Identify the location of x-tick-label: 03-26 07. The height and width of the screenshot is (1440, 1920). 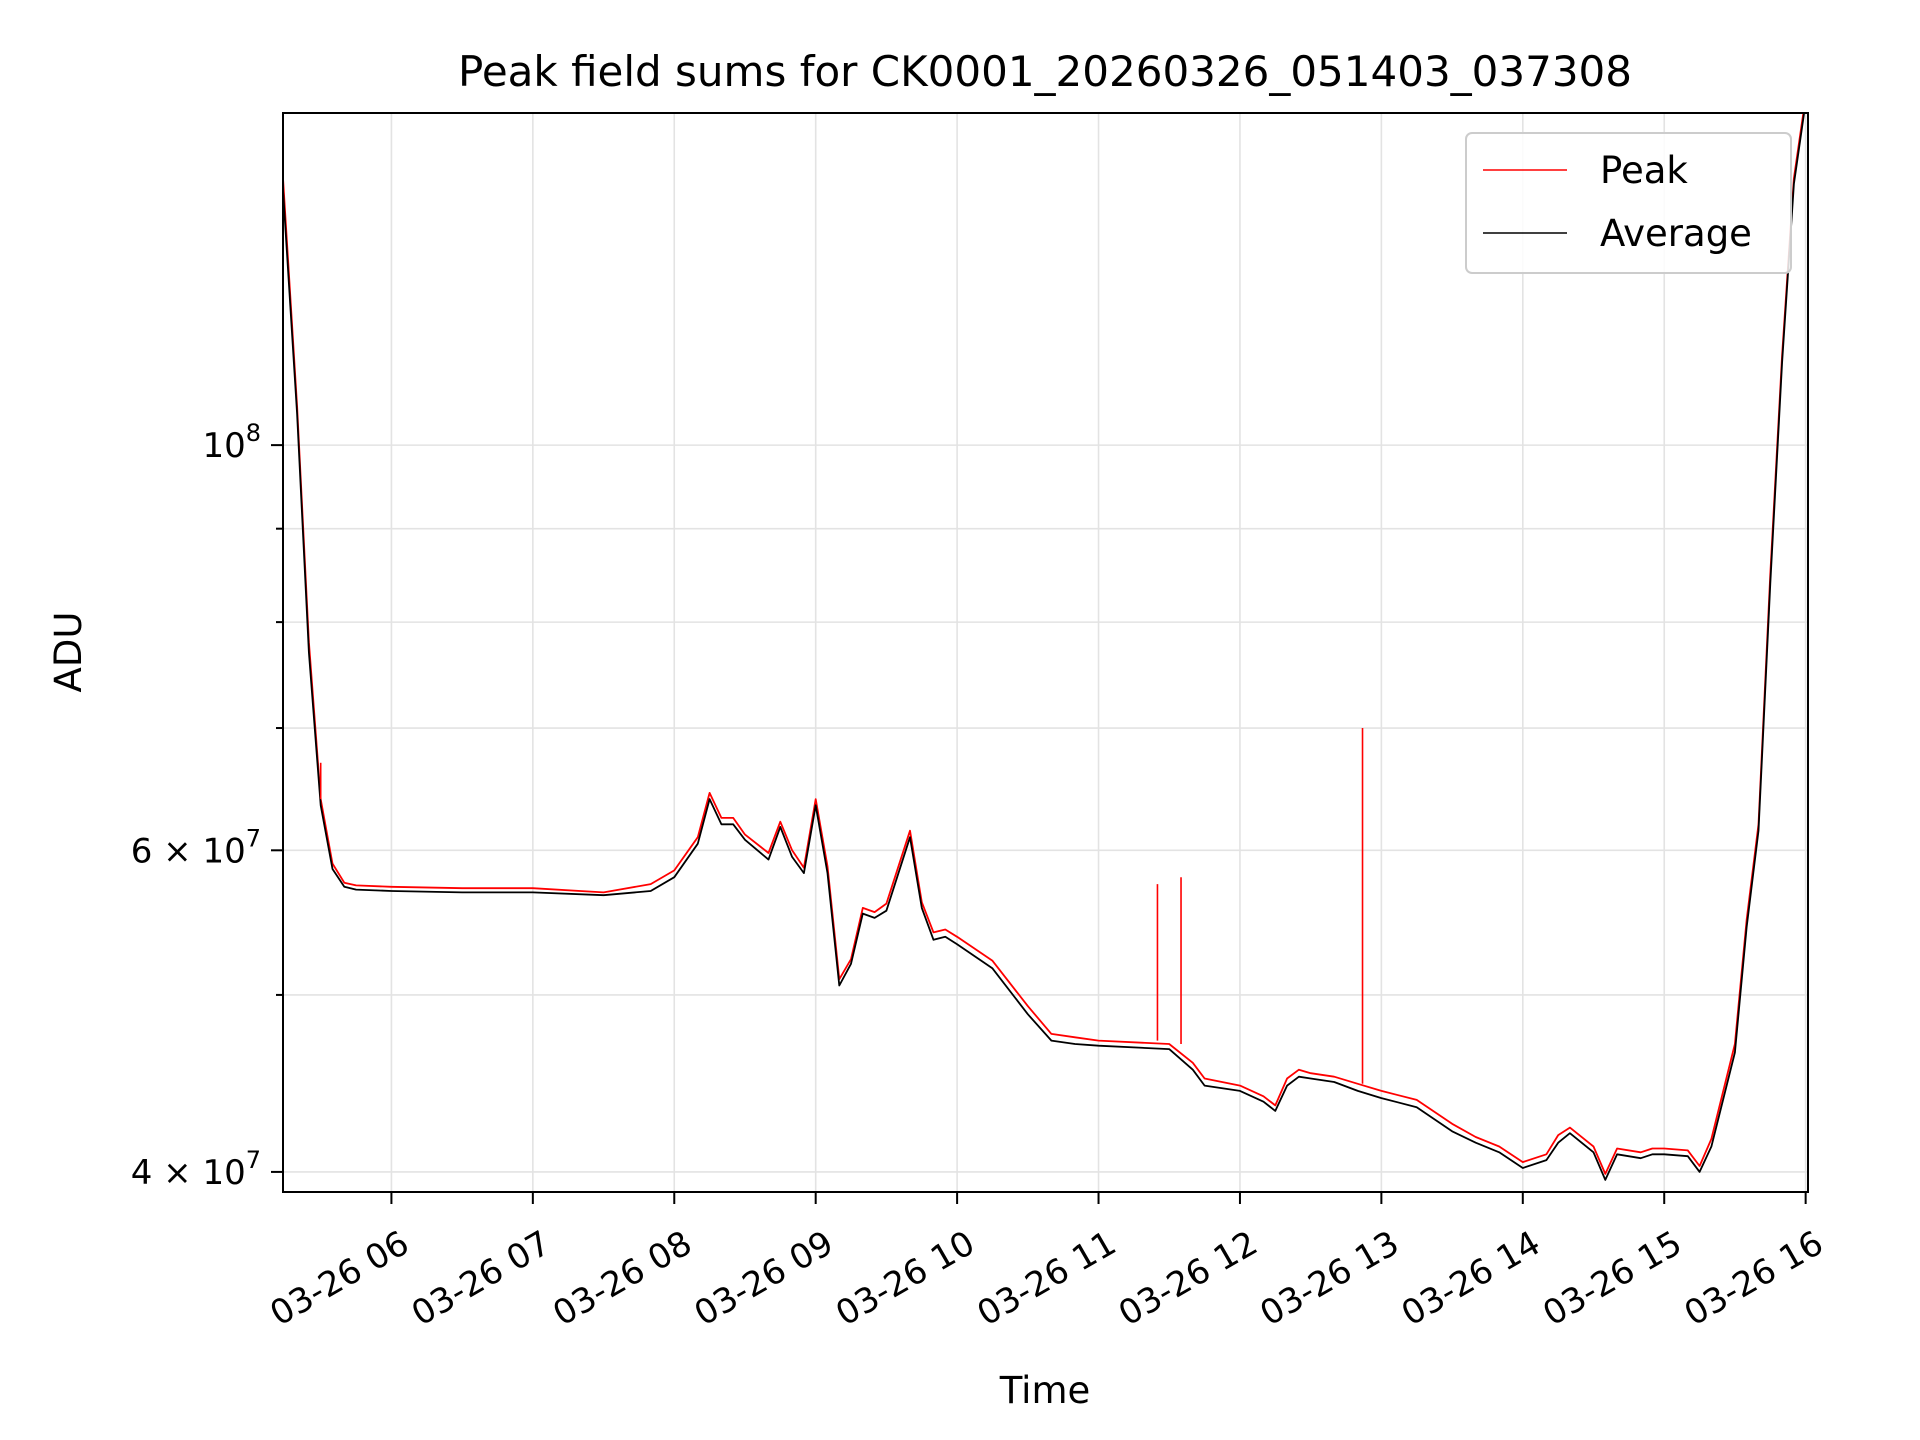
(481, 1278).